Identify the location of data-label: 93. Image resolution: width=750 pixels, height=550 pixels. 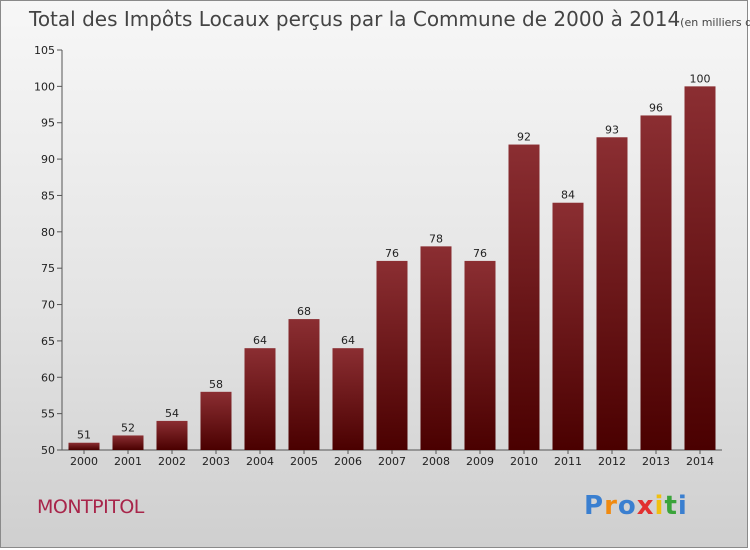
(612, 129).